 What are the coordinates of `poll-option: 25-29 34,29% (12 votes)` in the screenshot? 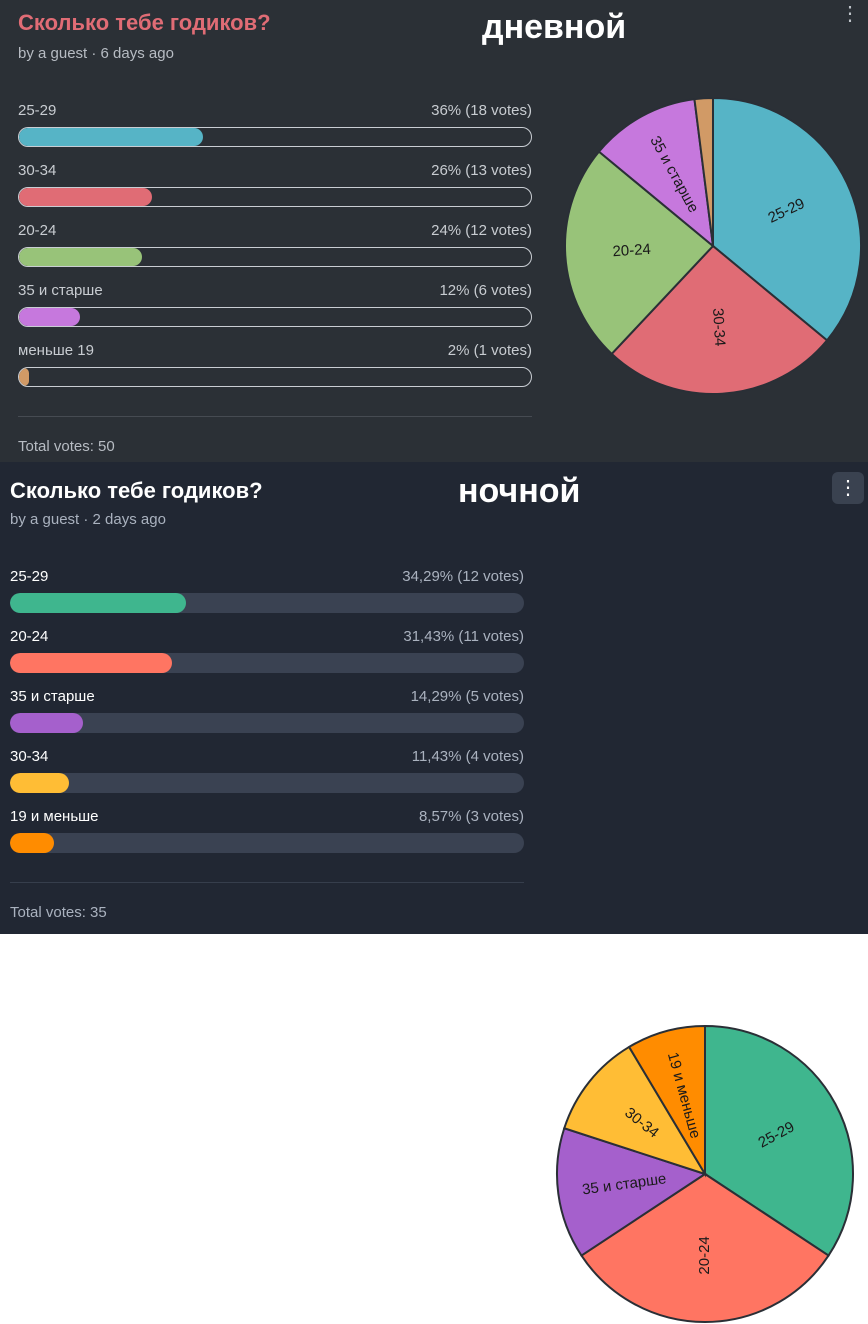 It's located at (267, 593).